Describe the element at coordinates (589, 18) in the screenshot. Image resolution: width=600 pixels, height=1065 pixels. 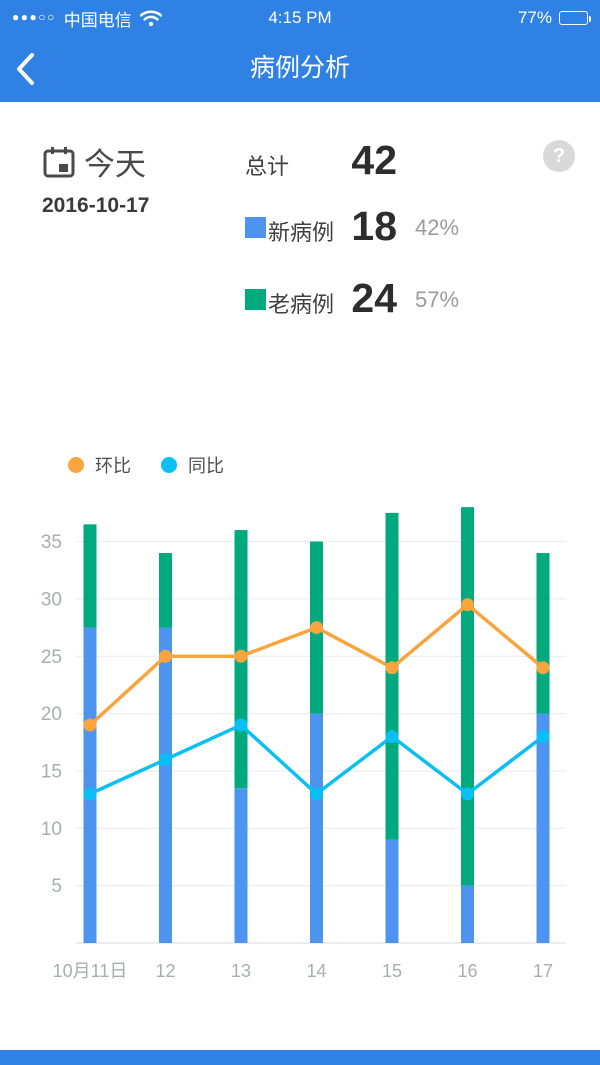
I see `battery-nub` at that location.